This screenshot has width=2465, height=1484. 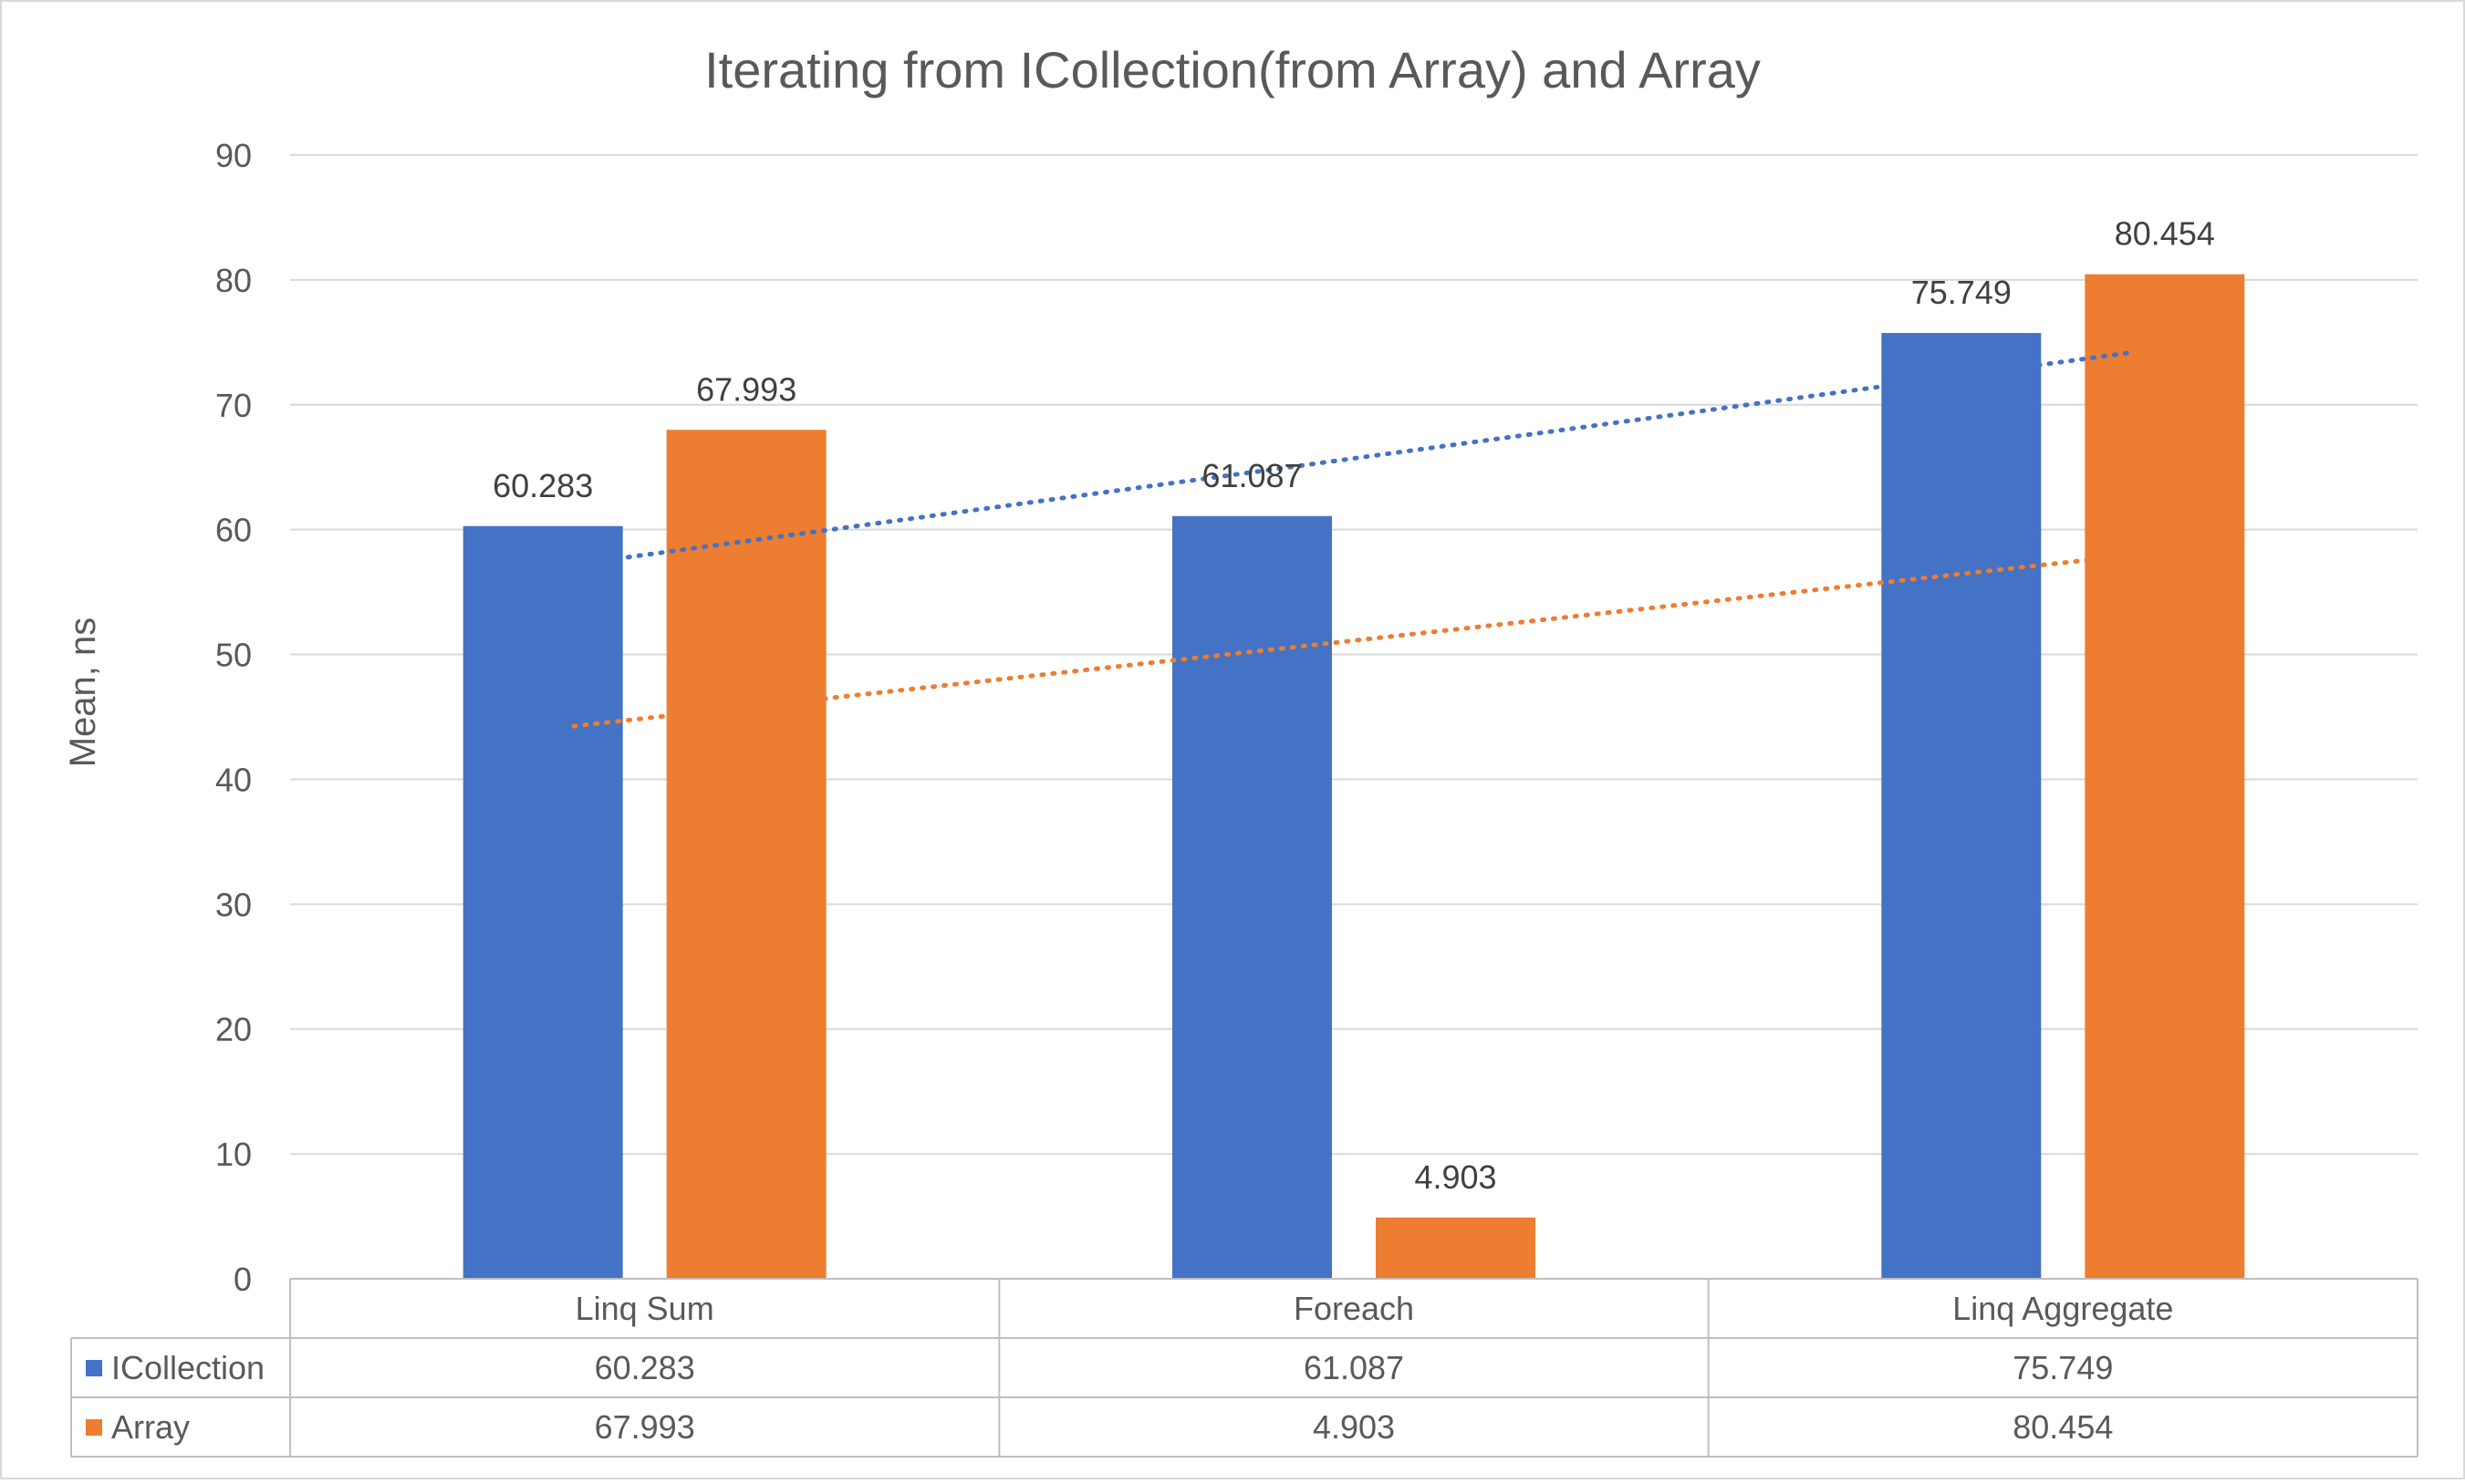 I want to click on y-tick-label: 50, so click(x=233, y=656).